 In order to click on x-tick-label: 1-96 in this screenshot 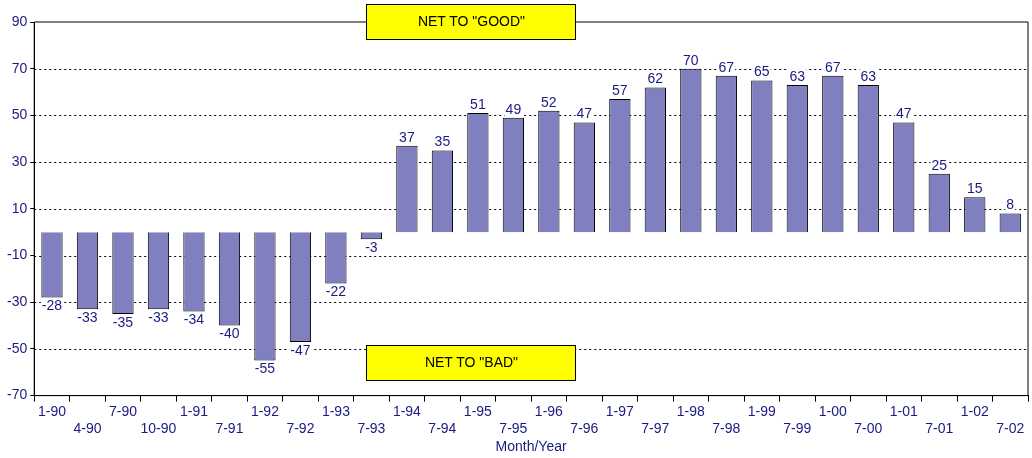, I will do `click(549, 410)`.